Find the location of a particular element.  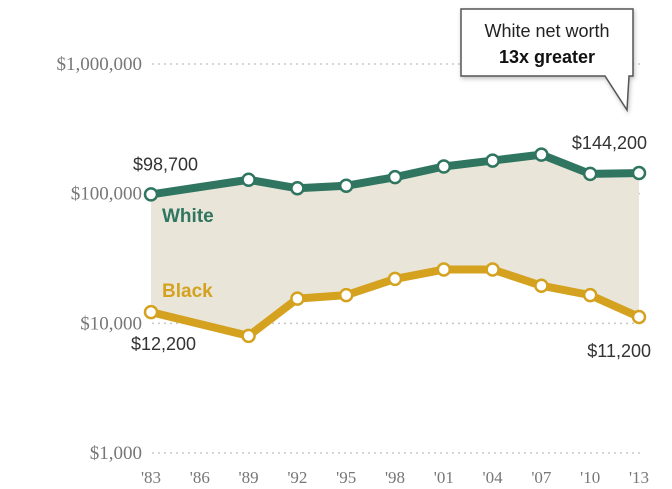

series-line-black is located at coordinates (395, 302).